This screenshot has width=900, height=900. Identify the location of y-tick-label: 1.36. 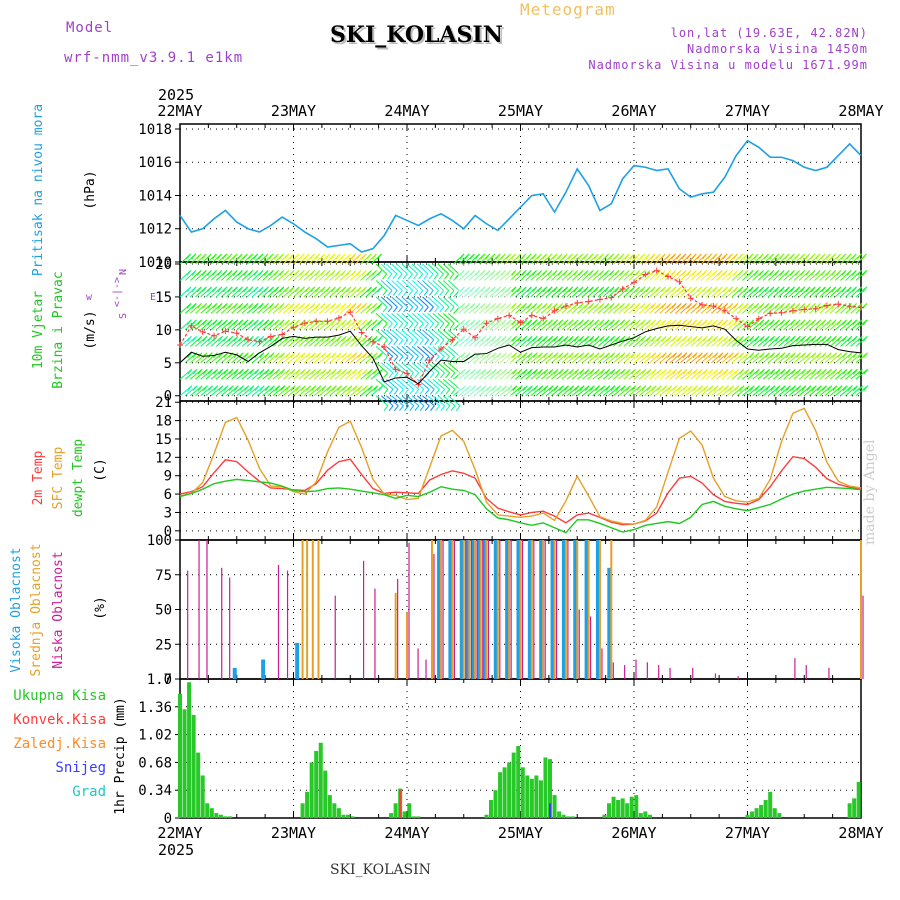
(155, 708).